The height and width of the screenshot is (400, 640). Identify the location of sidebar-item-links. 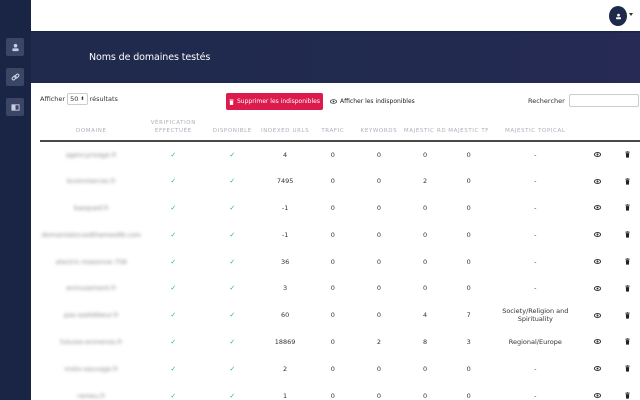
(15, 77).